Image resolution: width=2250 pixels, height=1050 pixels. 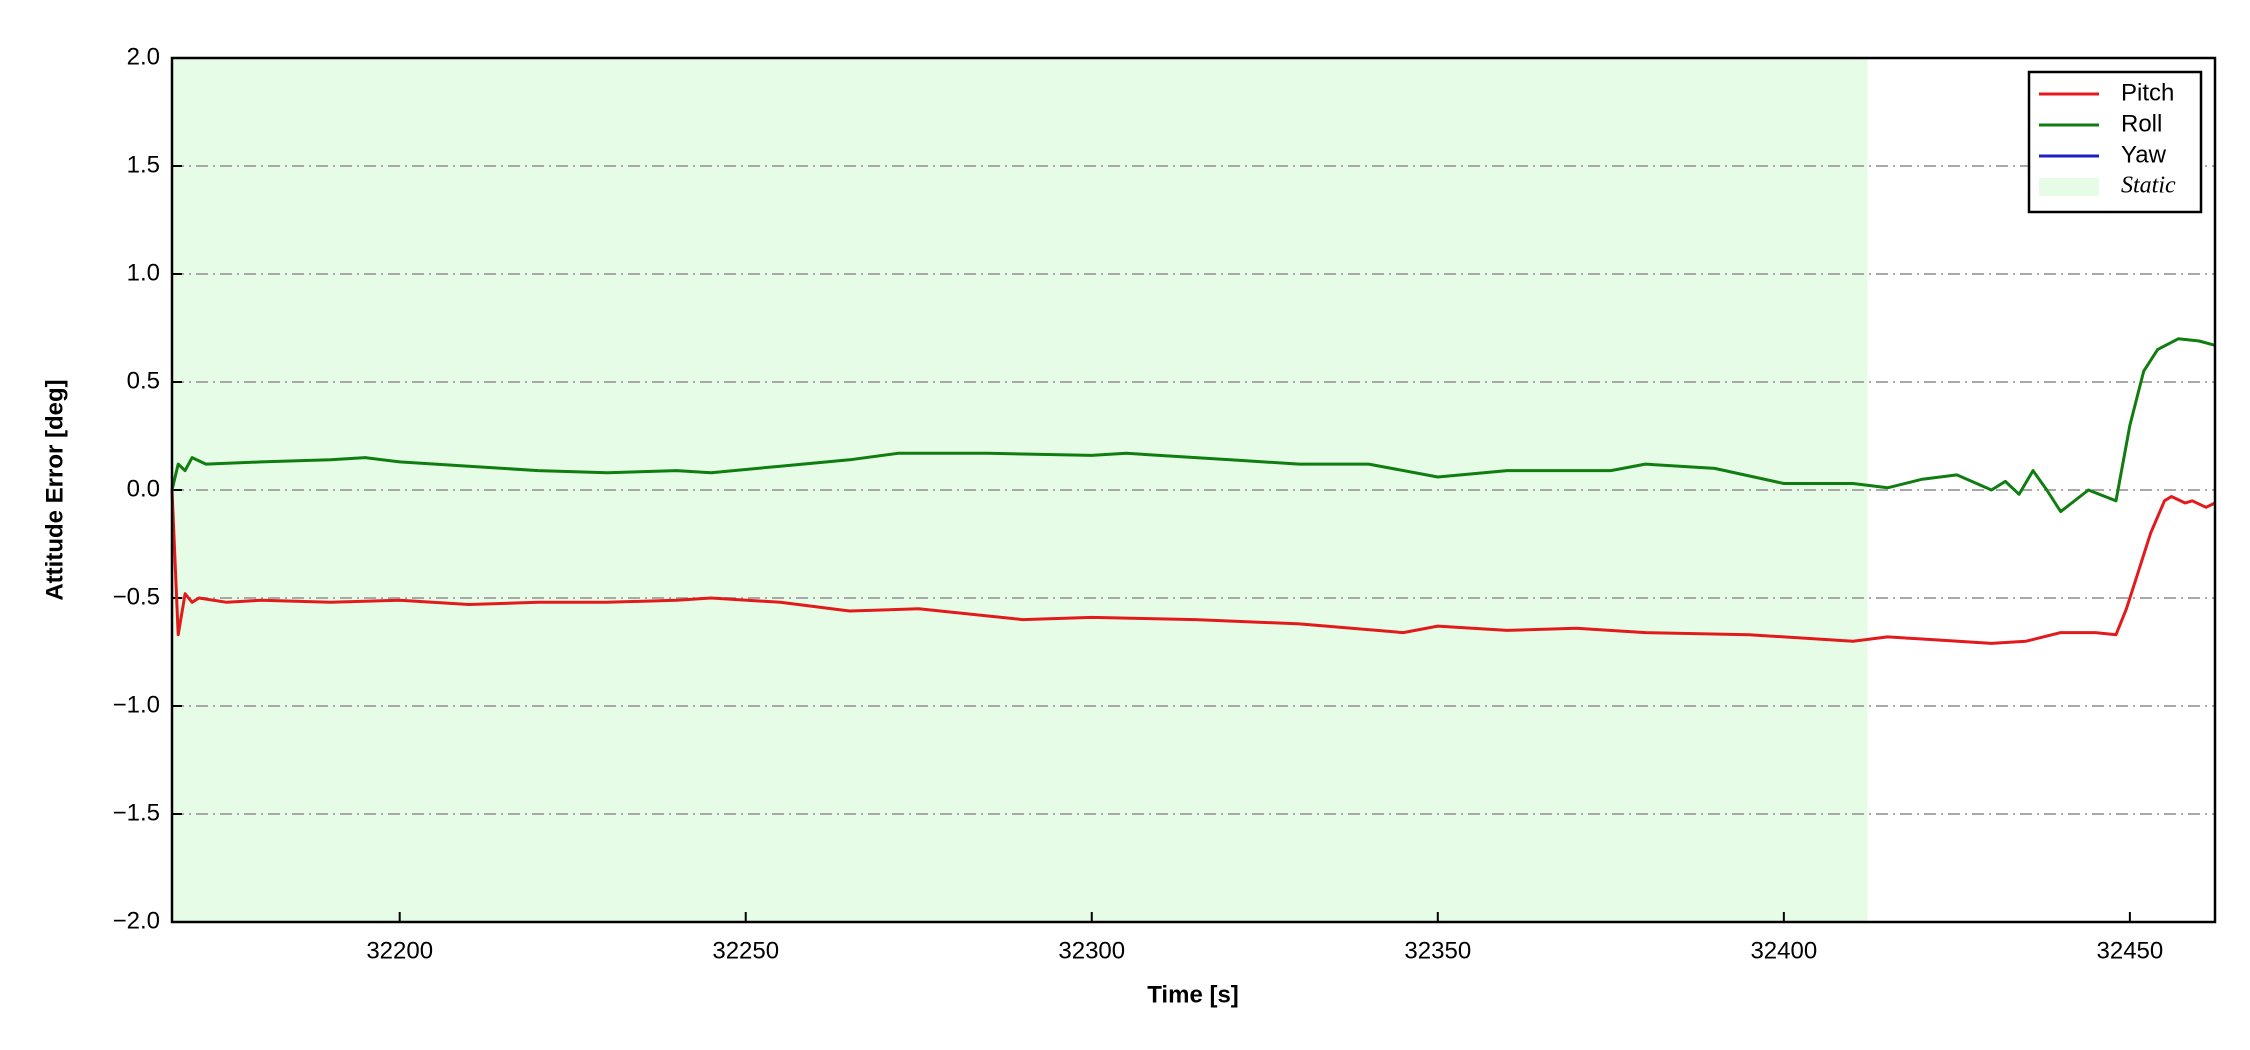 I want to click on legend-swatch, so click(x=2069, y=187).